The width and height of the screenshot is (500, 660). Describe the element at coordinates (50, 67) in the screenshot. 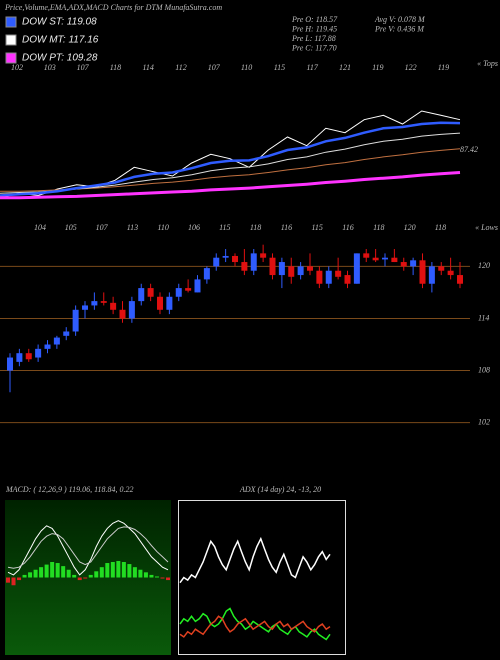

I see `top-label: 103` at that location.